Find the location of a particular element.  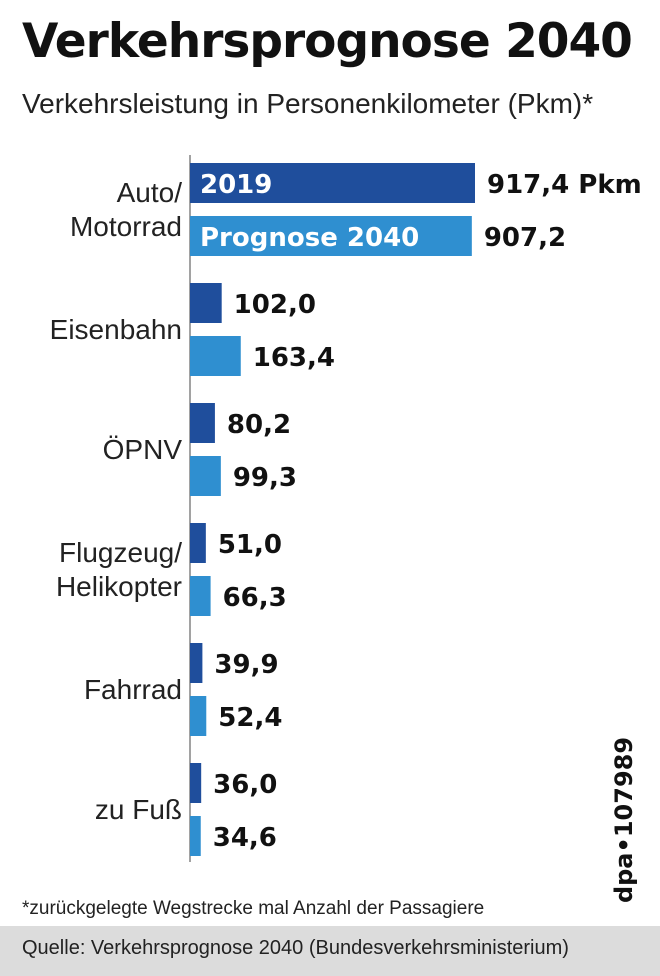

value-label: 34,6 is located at coordinates (245, 838).